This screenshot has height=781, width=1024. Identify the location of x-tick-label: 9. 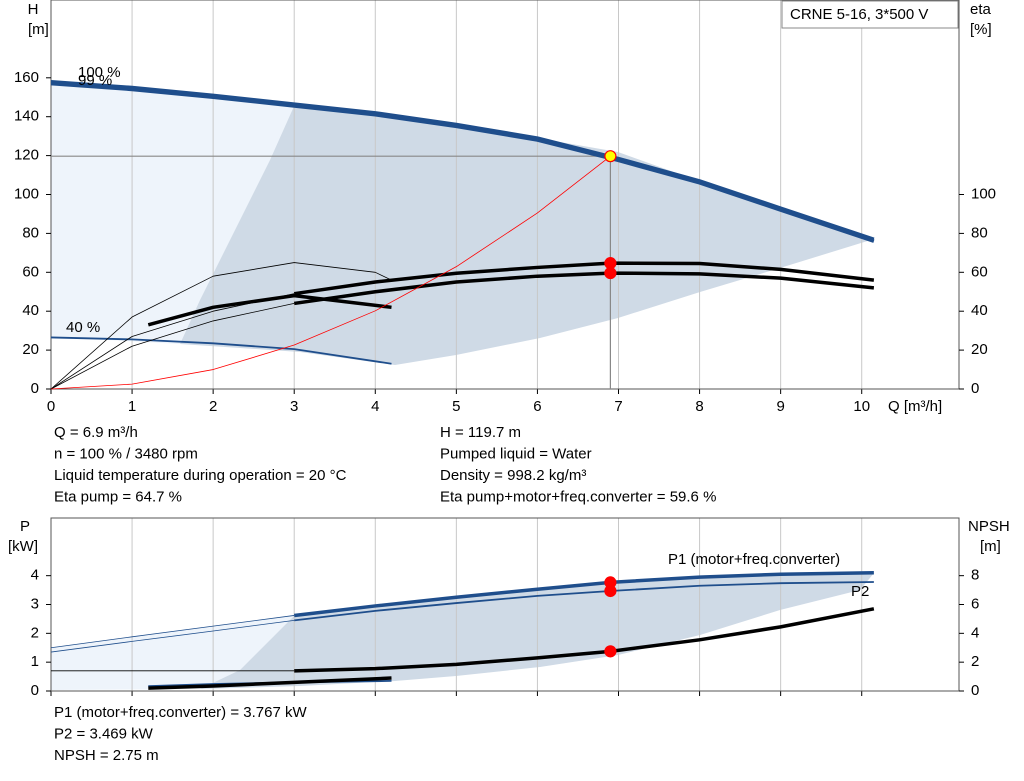
(780, 406).